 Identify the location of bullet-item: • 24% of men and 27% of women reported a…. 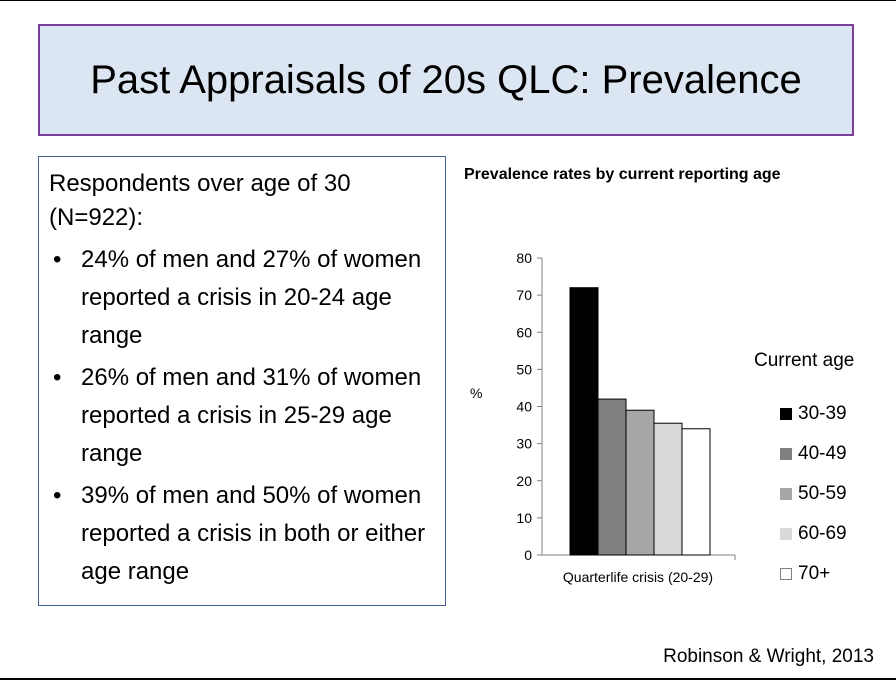
(242, 298).